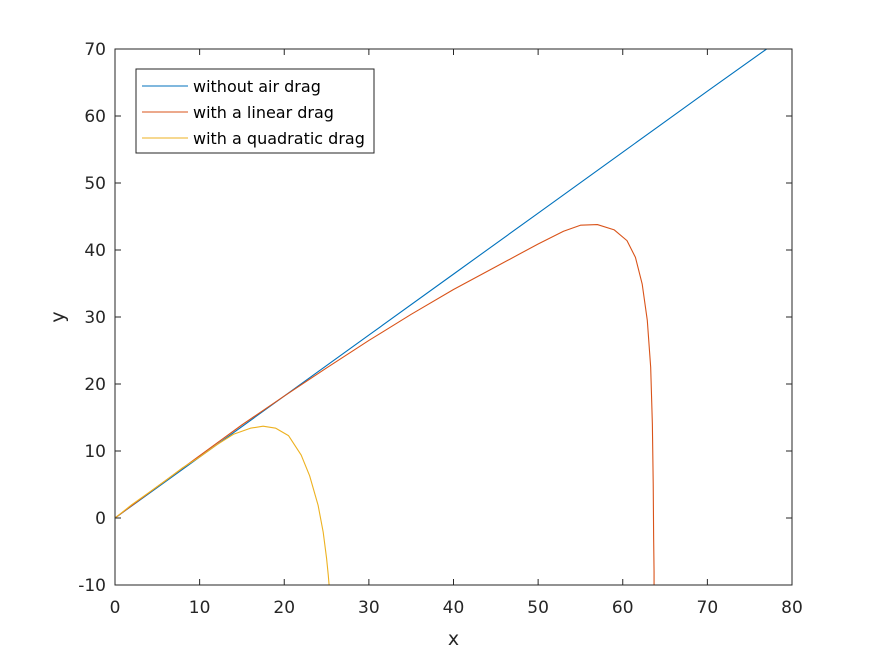 This screenshot has height=656, width=875. I want to click on legend-label-1: without air drag, so click(257, 86).